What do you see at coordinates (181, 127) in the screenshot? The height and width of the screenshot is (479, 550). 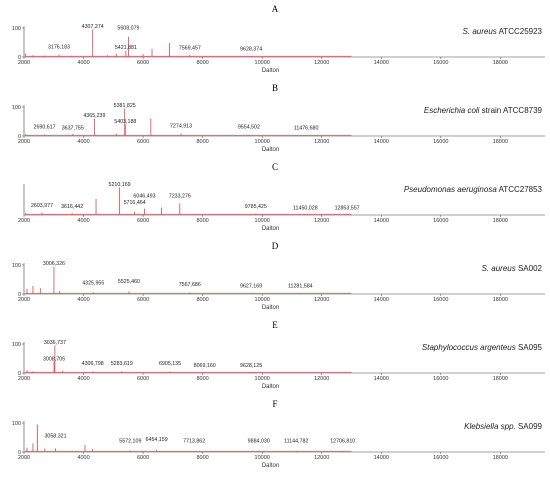 I see `peak-mass-label: 7274,913` at bounding box center [181, 127].